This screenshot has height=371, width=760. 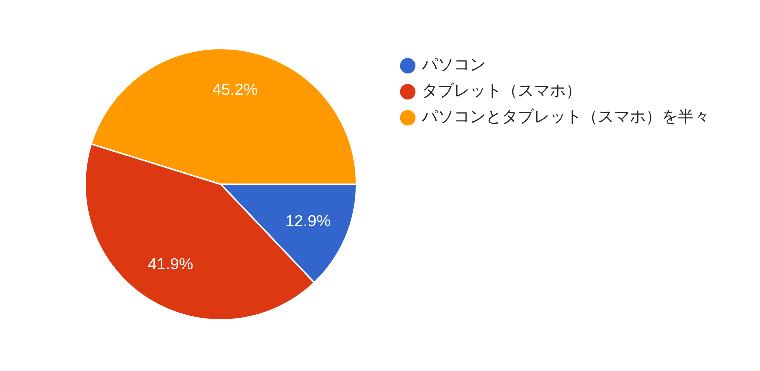 I want to click on legend-label: タブレット（スマホ）, so click(x=502, y=90).